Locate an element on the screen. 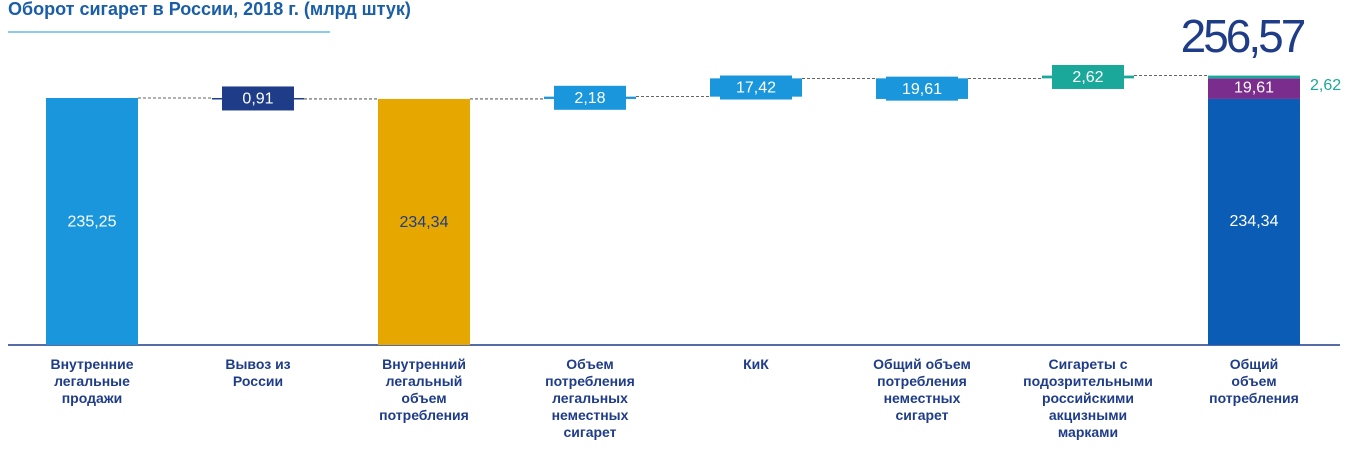 The image size is (1351, 468). category-label: Внутренние легальные продажи is located at coordinates (92, 381).